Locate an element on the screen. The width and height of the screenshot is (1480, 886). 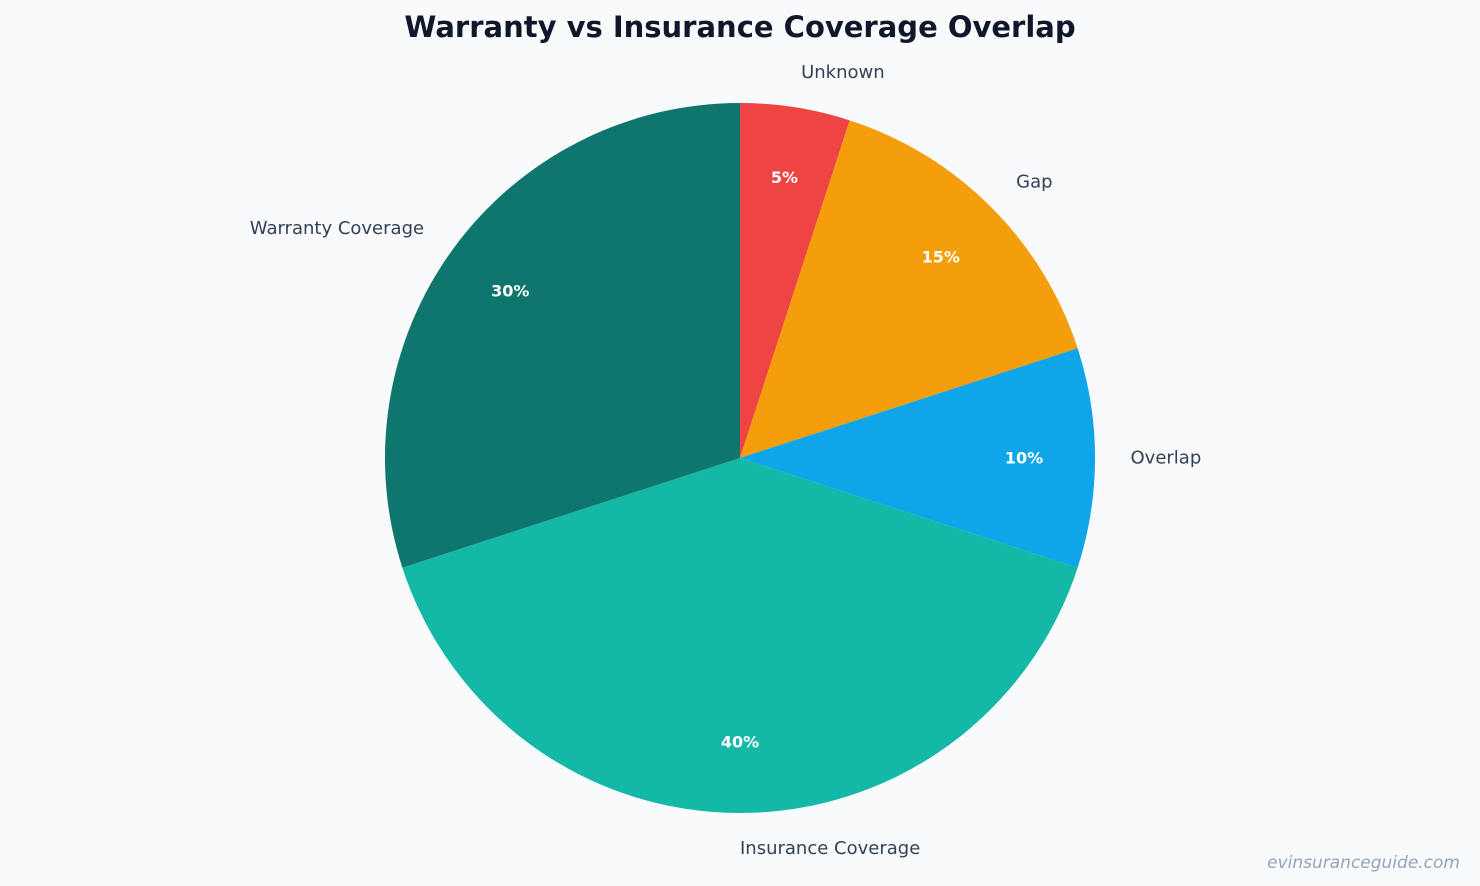
pct-label-overlap: 10% is located at coordinates (1024, 458).